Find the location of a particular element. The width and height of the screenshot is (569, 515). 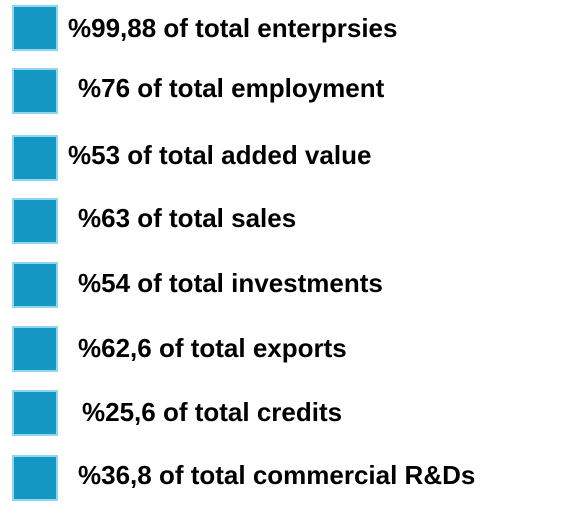

item-text: %36,8 of total commercial R&Ds is located at coordinates (277, 475).